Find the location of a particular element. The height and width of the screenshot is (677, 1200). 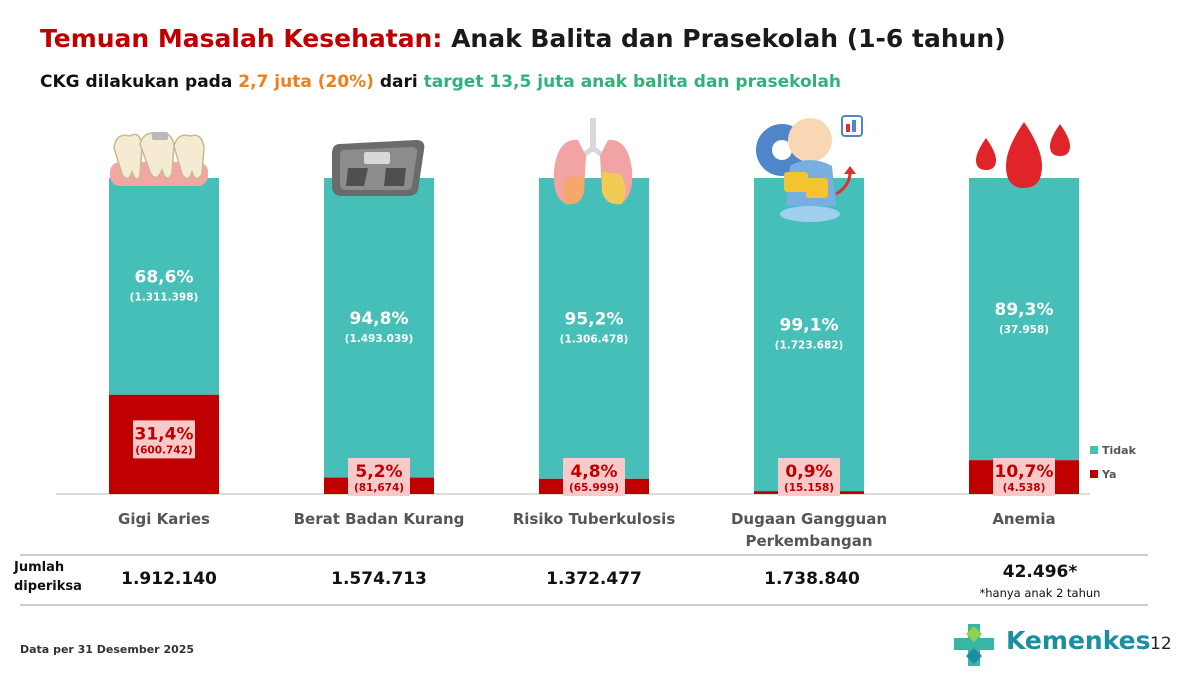

baby-development-icon is located at coordinates (809, 168).